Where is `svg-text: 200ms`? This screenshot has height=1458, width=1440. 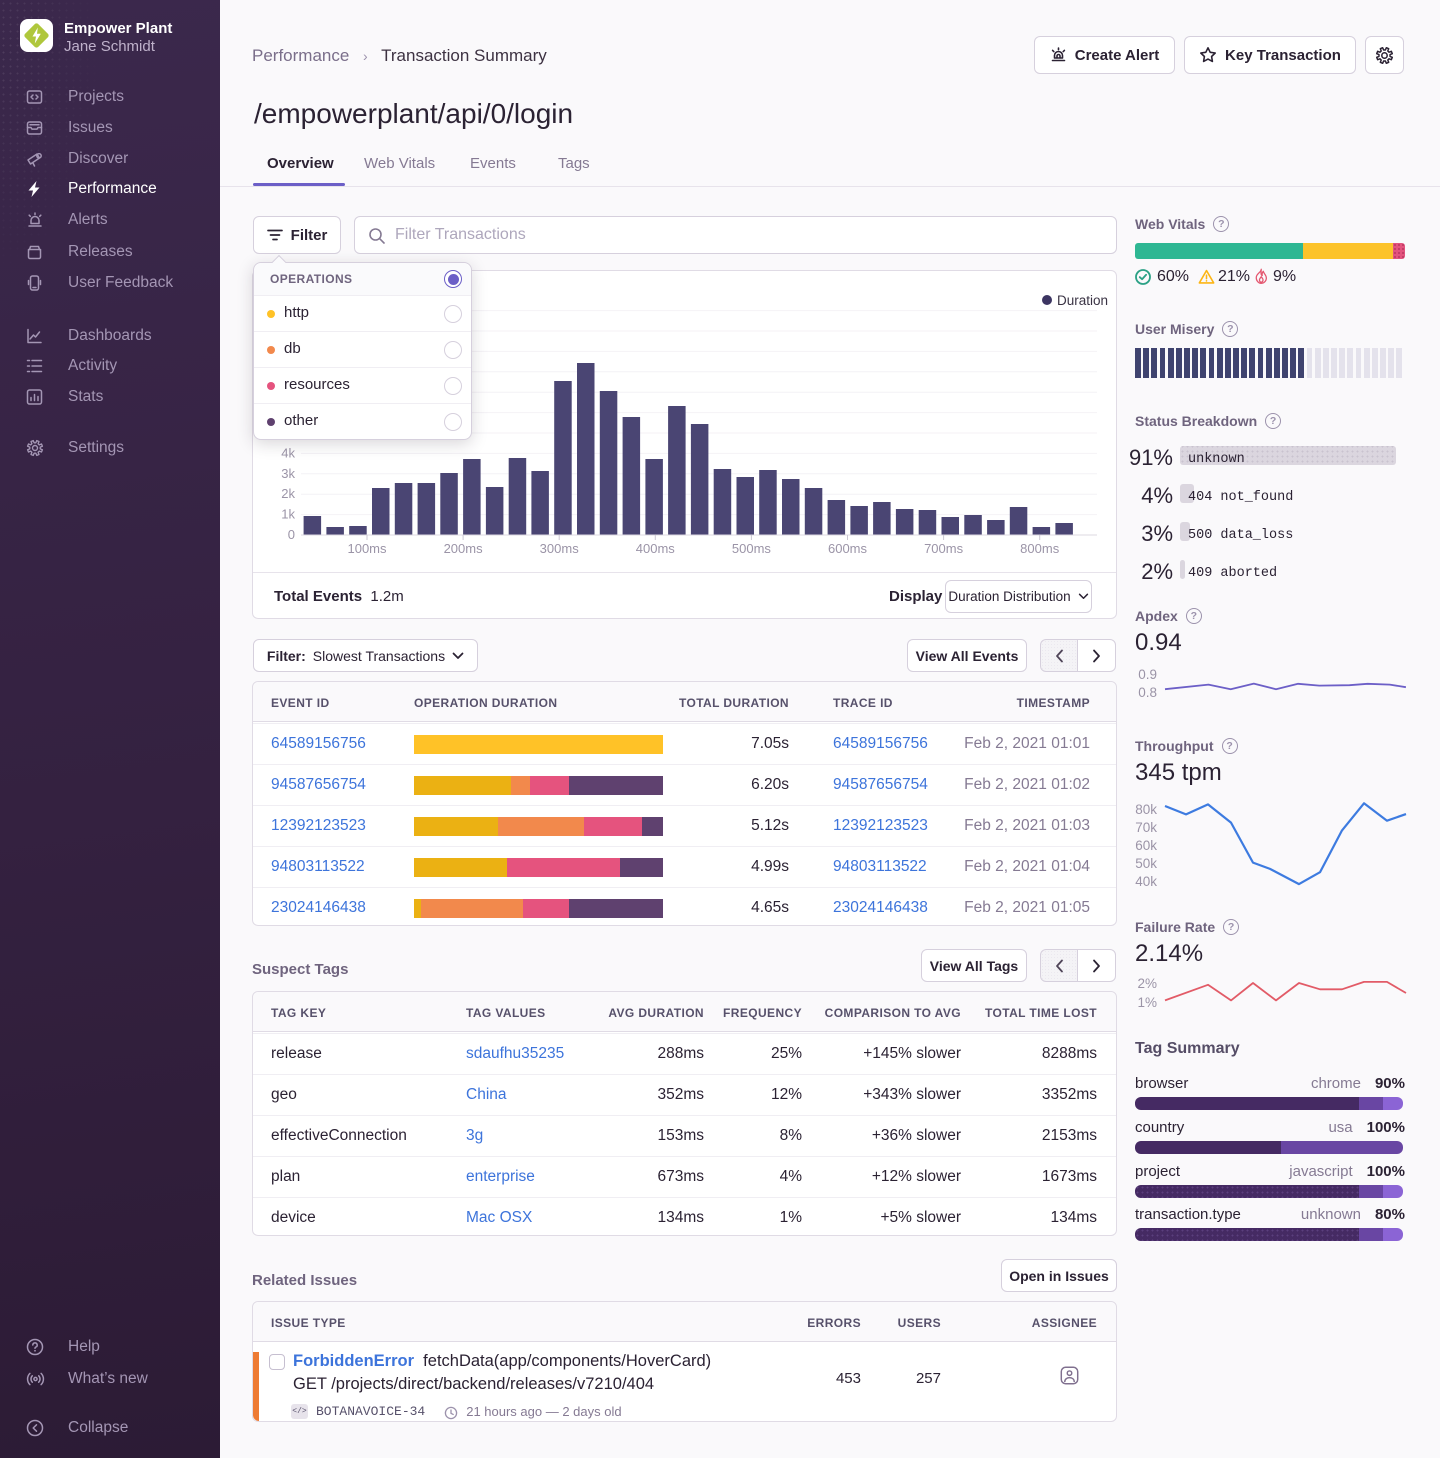
svg-text: 200ms is located at coordinates (464, 548).